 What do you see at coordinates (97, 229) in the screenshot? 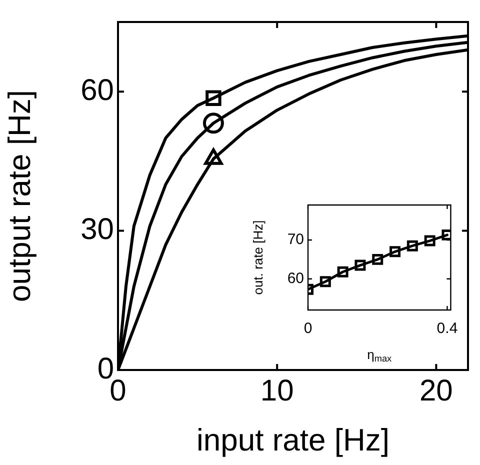
I see `y-tick-label: 30` at bounding box center [97, 229].